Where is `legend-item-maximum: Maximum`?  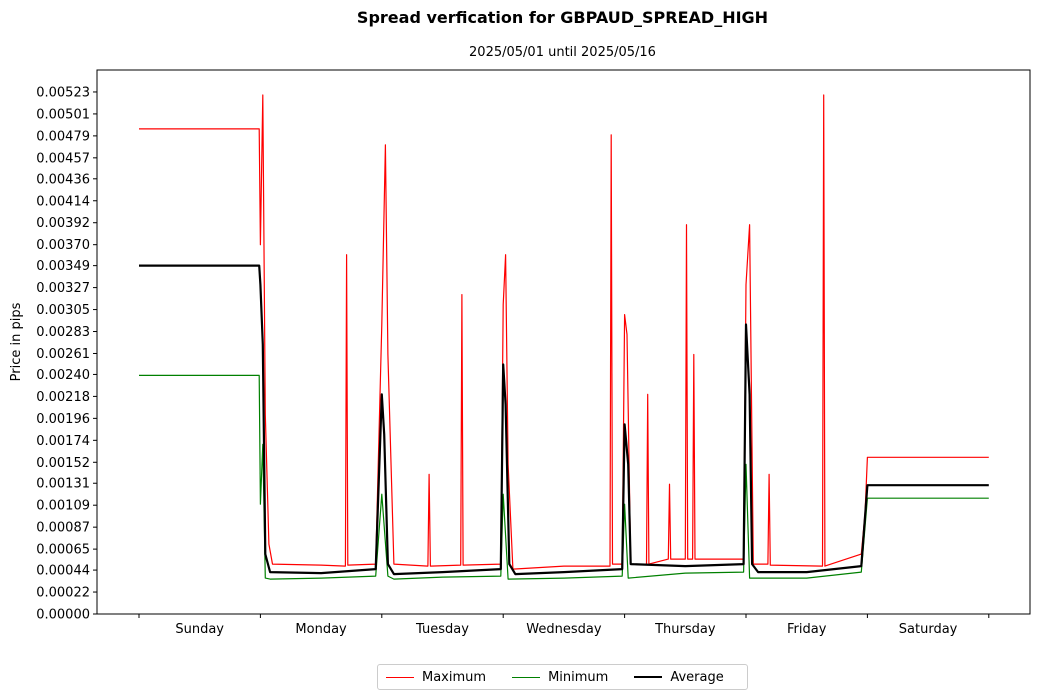 legend-item-maximum: Maximum is located at coordinates (436, 677).